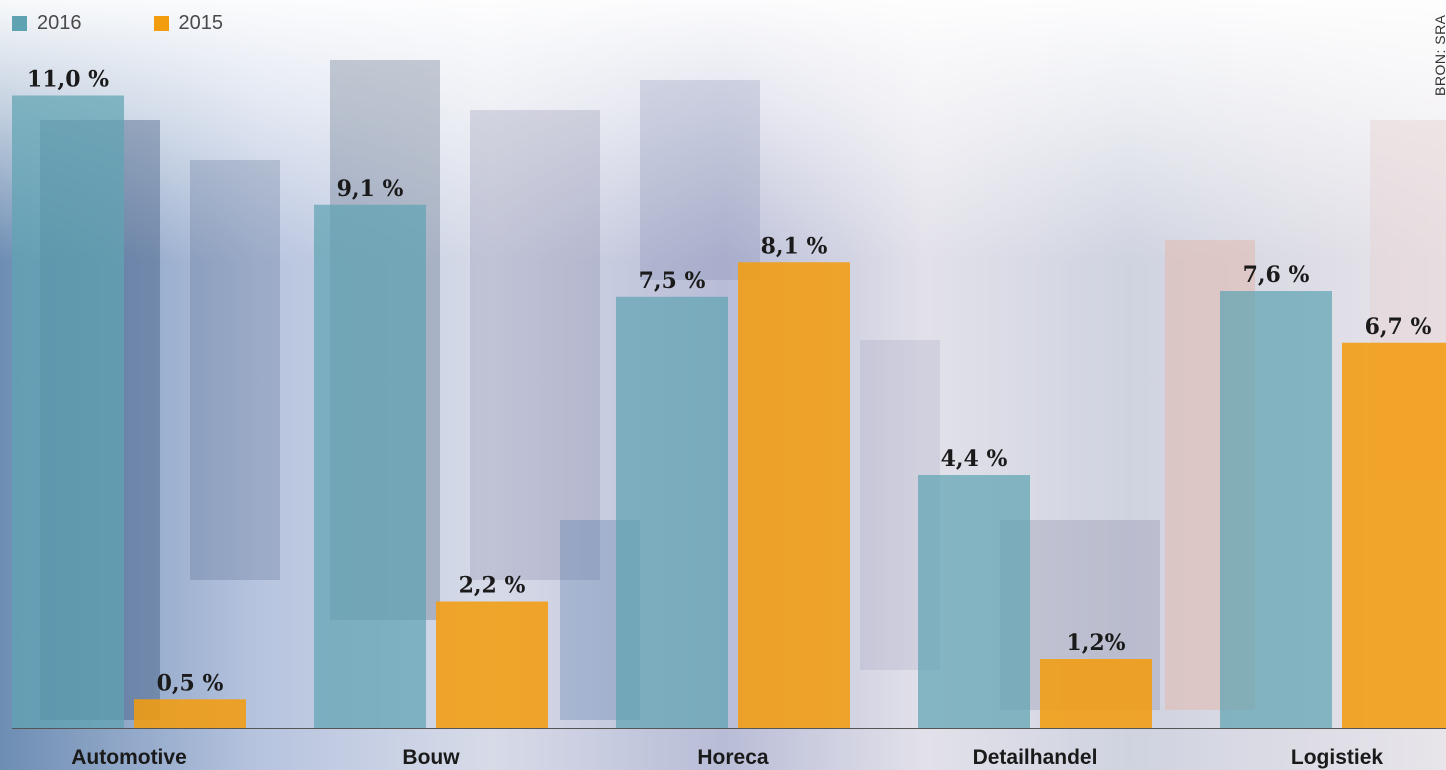 Image resolution: width=1446 pixels, height=770 pixels. Describe the element at coordinates (129, 757) in the screenshot. I see `category-label-automotive: Automotive` at that location.